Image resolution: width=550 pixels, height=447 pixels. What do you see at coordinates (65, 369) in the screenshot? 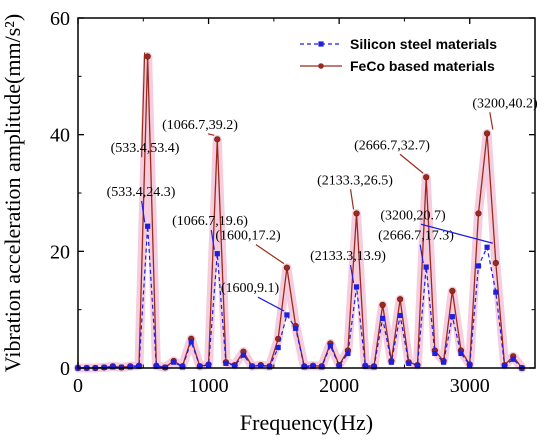
I see `y-tick-label: 0` at bounding box center [65, 369].